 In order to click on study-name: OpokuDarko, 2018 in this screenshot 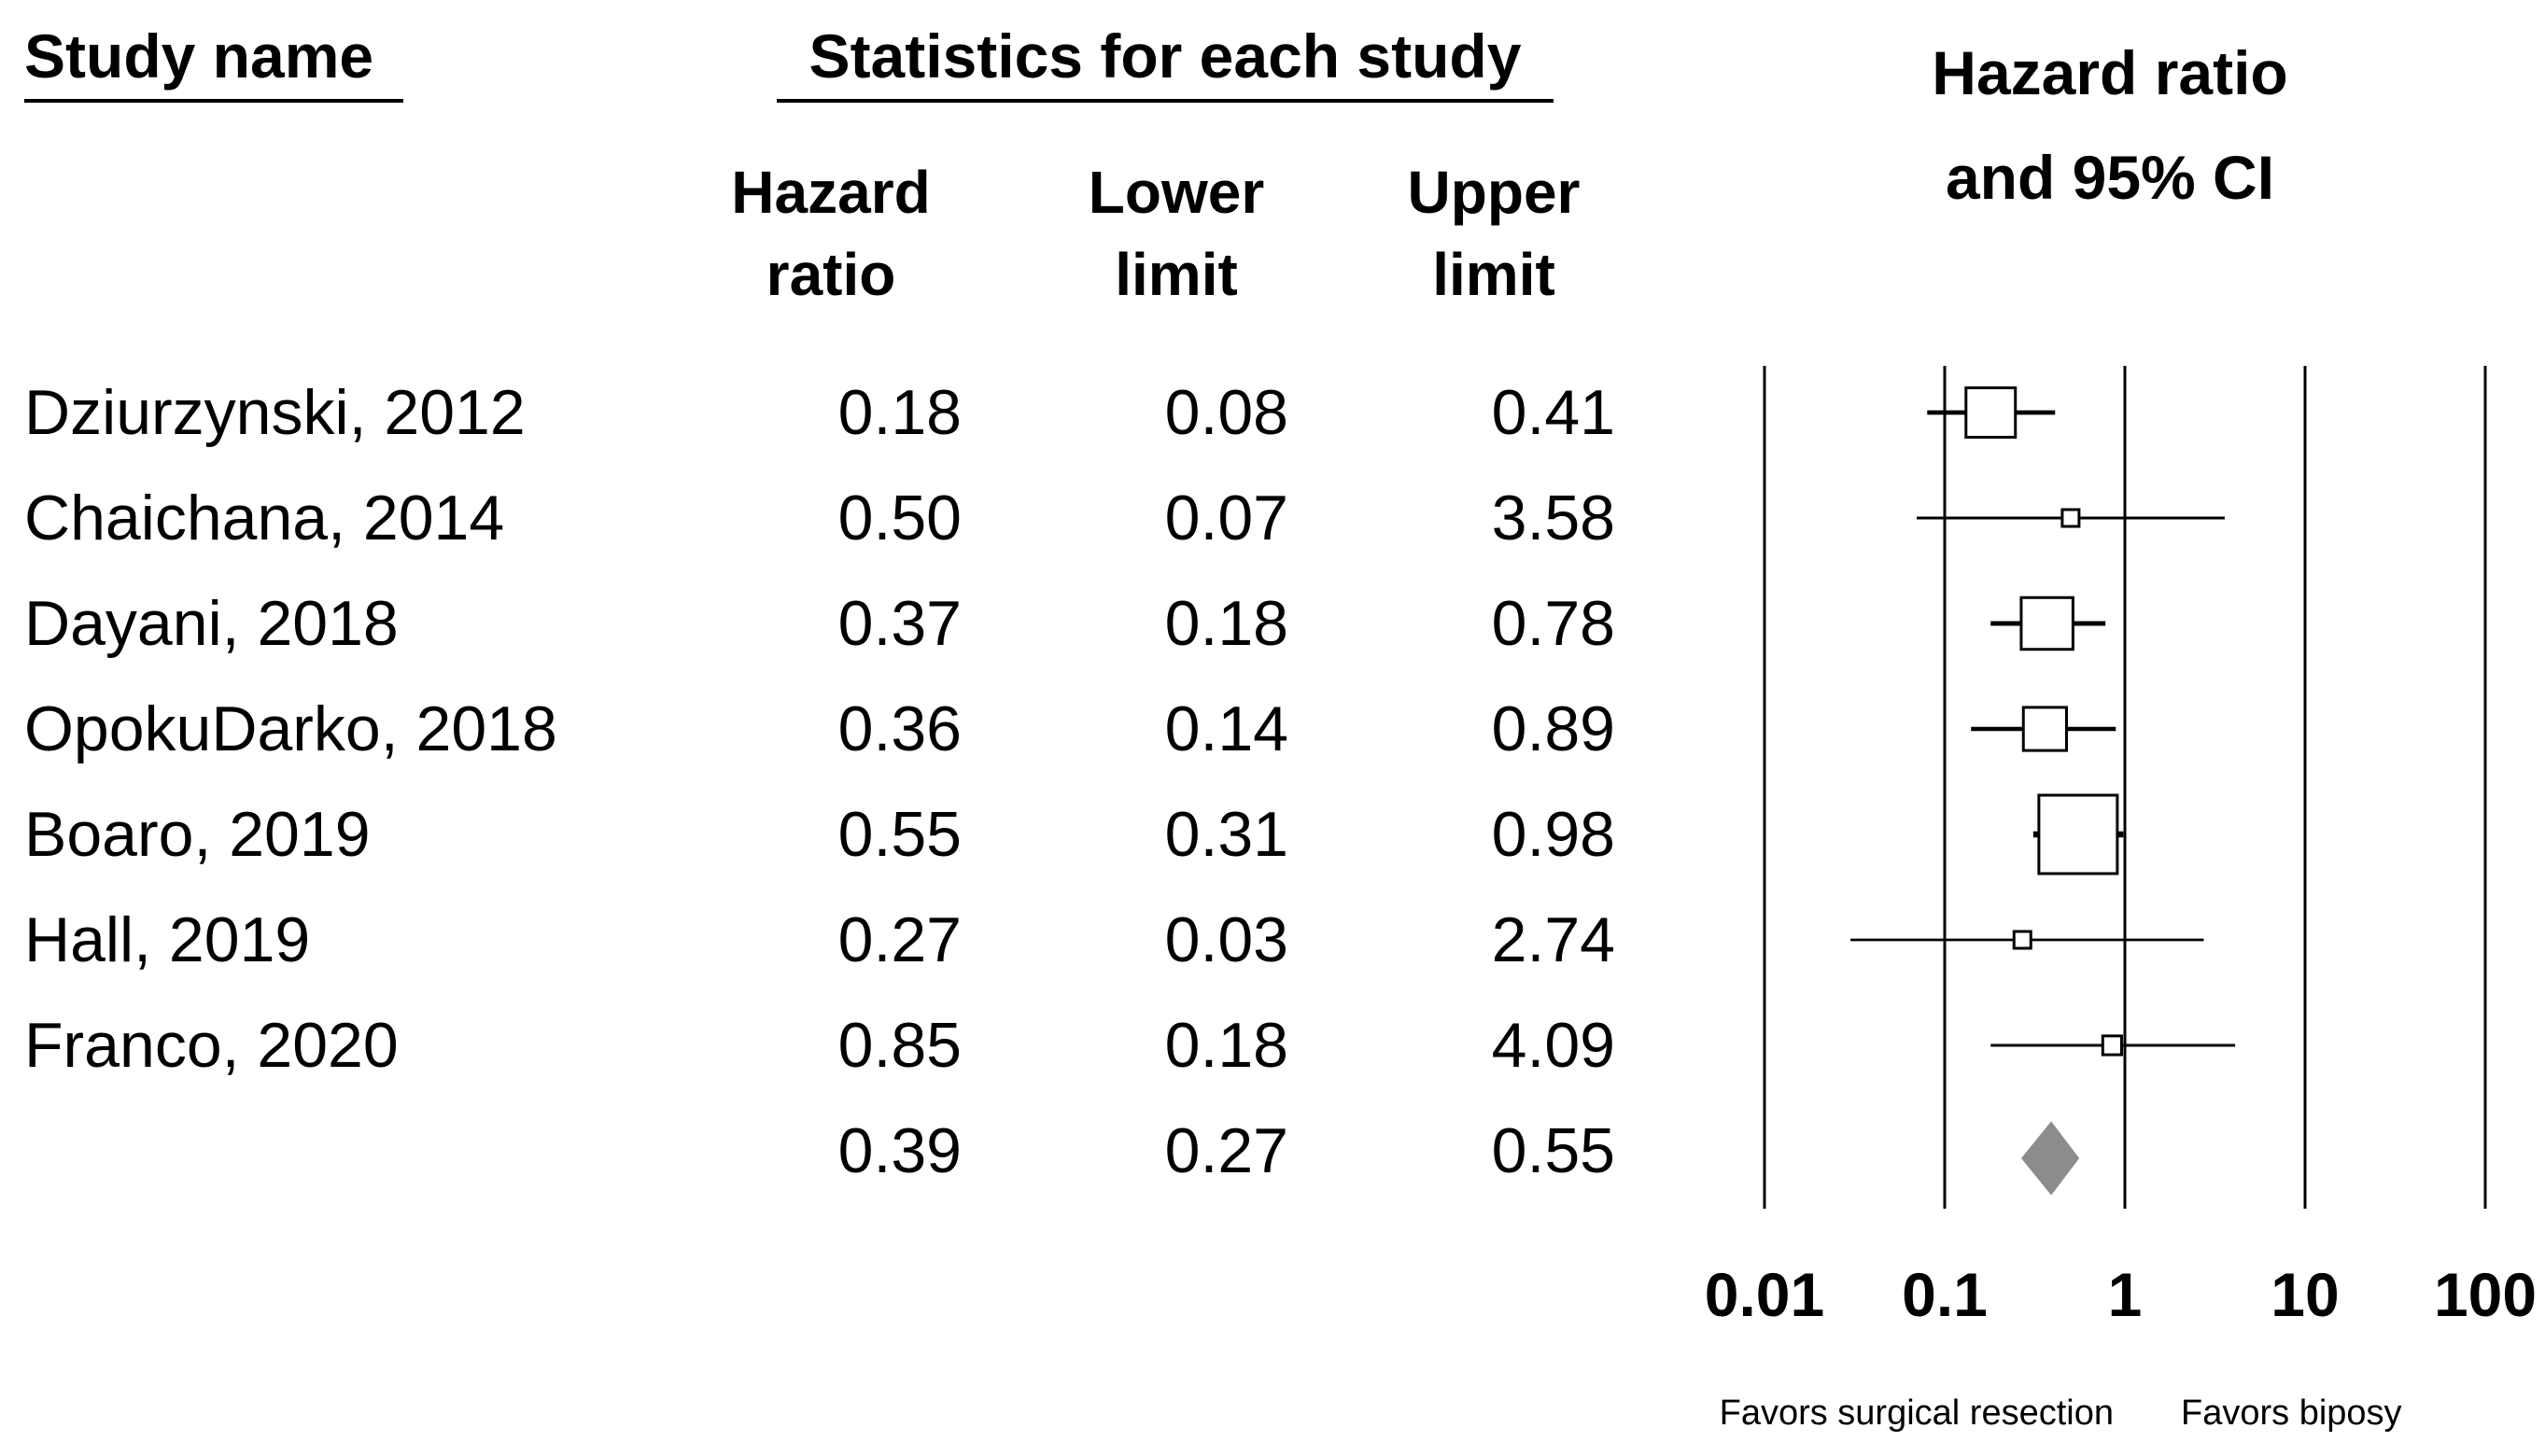, I will do `click(291, 728)`.